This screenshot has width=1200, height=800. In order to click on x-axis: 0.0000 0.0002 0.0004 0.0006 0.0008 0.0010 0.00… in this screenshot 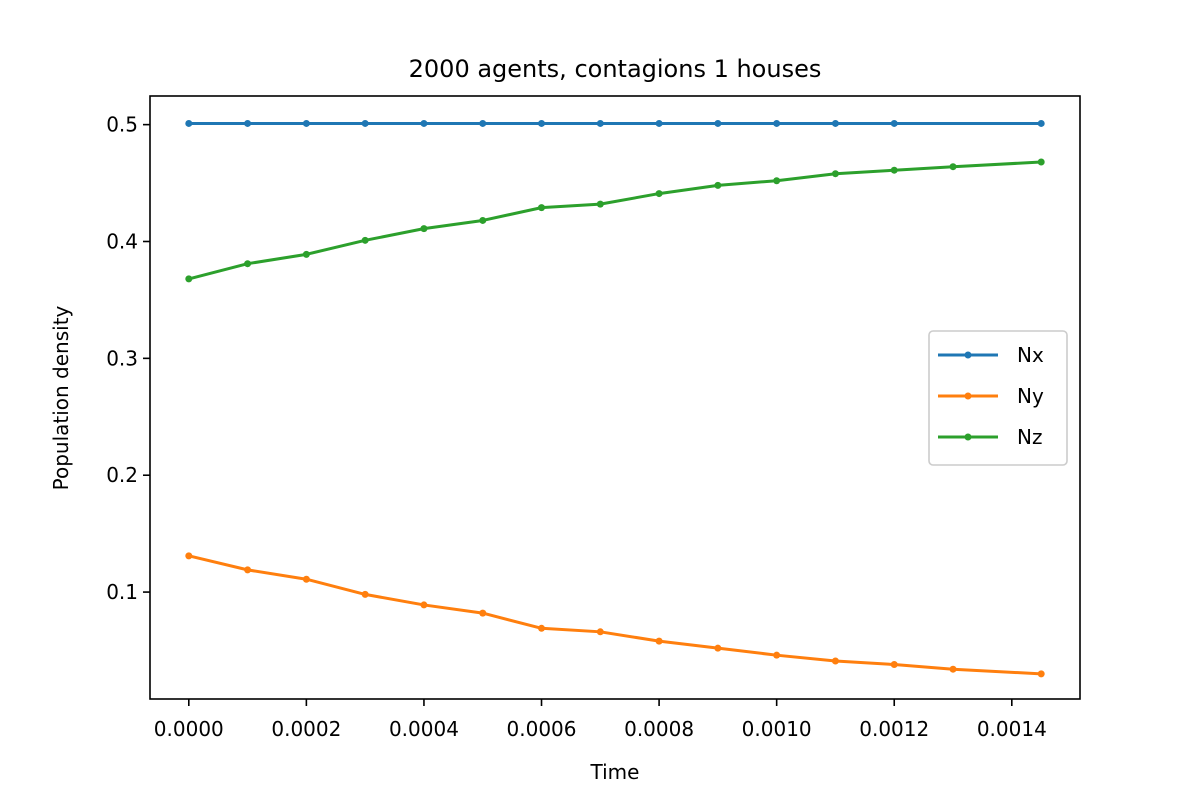, I will do `click(600, 720)`.